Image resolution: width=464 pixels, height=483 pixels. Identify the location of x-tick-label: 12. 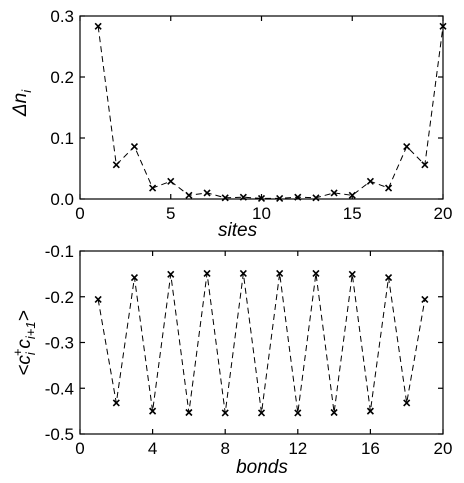
(297, 448).